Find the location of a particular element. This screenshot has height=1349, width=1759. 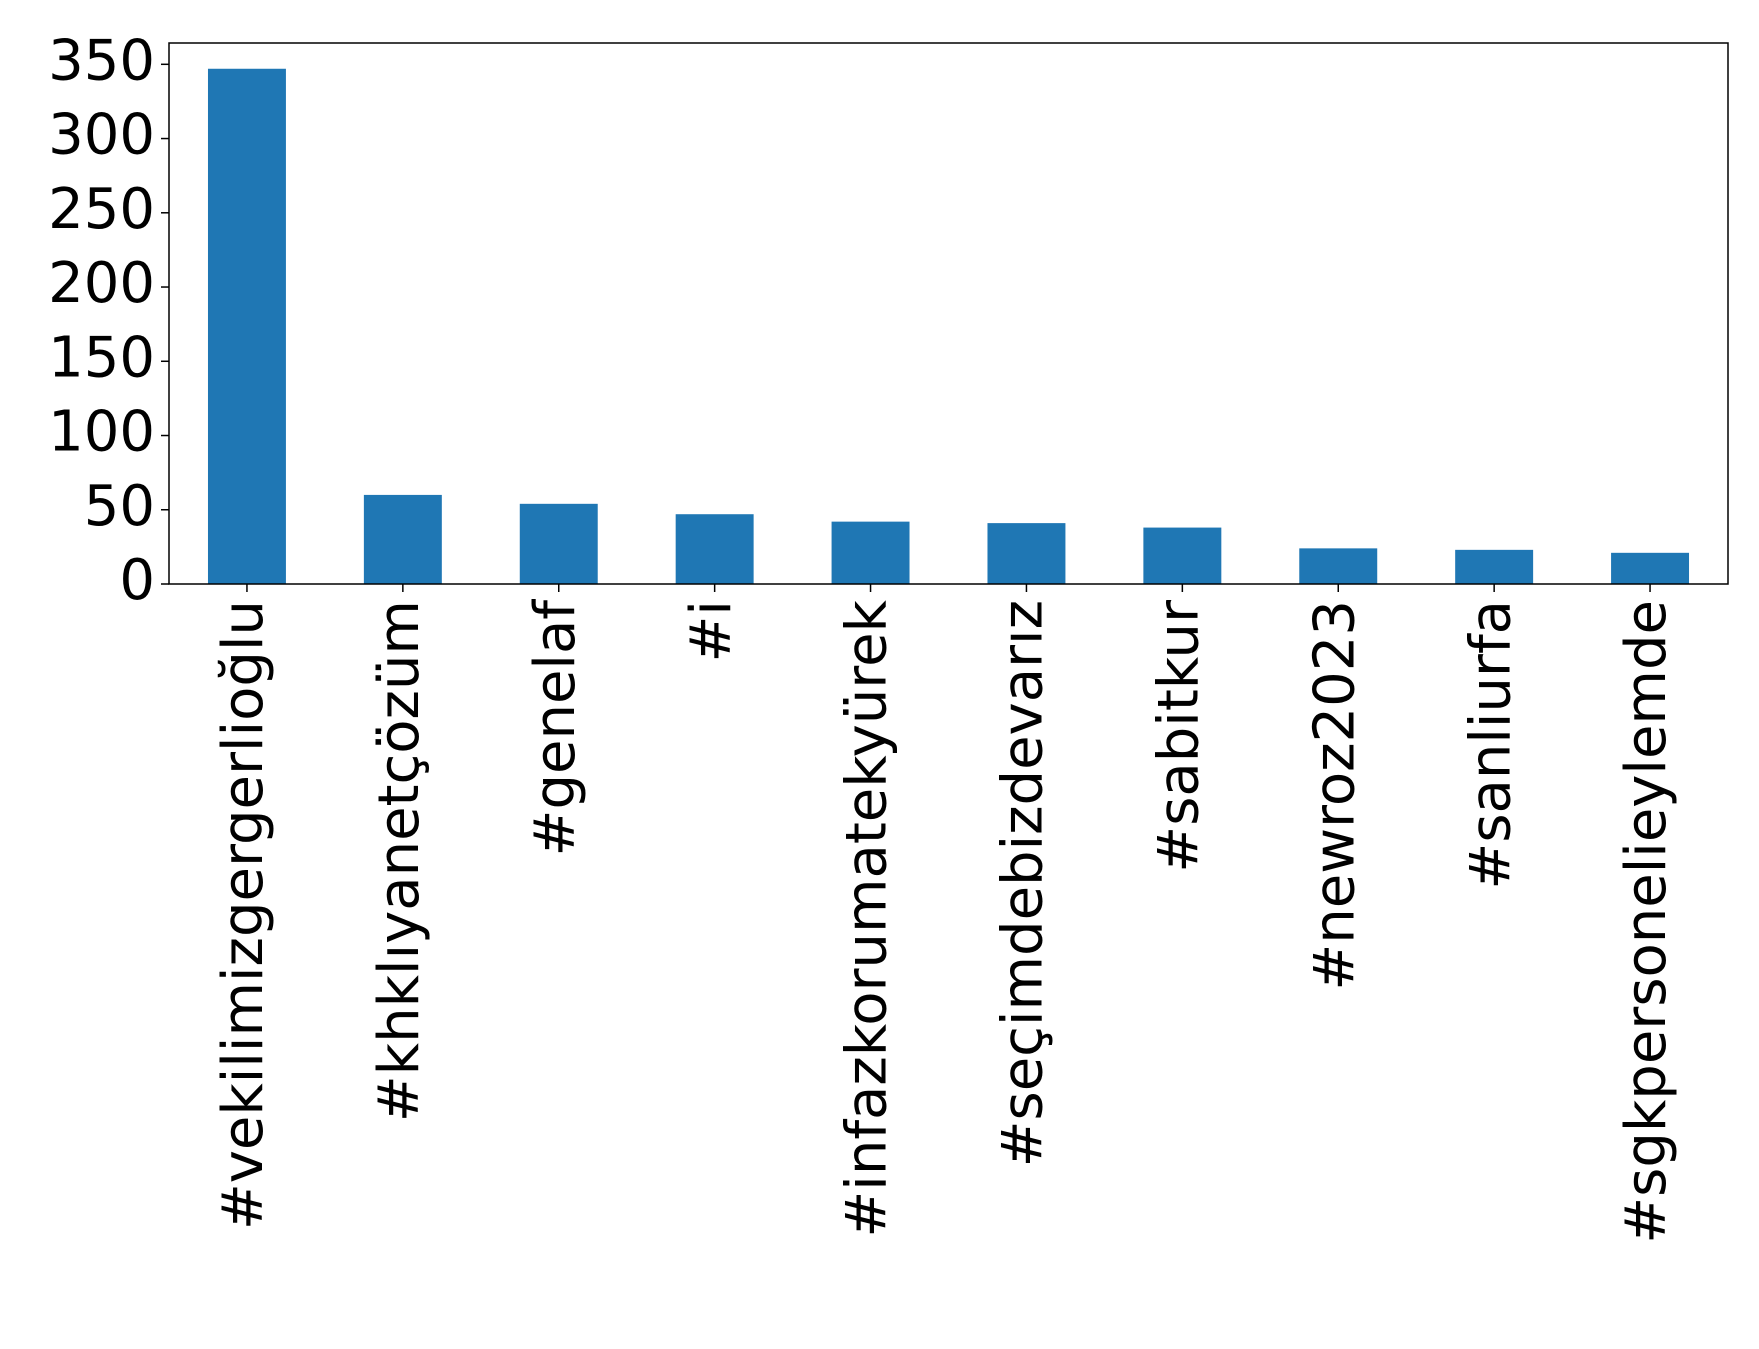

x-tick-label: #newroz2023 is located at coordinates (1334, 795).